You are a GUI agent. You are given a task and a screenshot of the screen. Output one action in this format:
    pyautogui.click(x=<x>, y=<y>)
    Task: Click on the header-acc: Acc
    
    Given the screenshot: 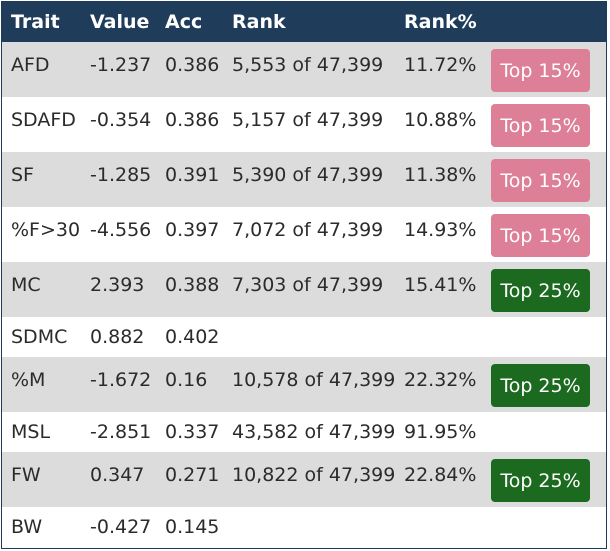 What is the action you would take?
    pyautogui.click(x=184, y=22)
    